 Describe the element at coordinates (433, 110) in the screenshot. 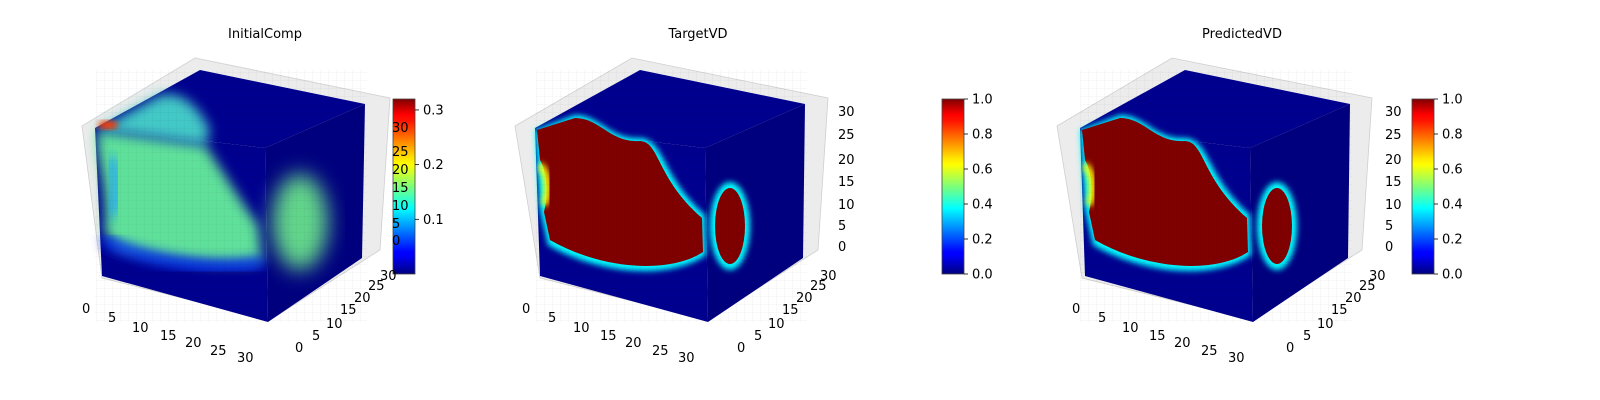

I see `colorbar-tick-label: 0.3` at that location.